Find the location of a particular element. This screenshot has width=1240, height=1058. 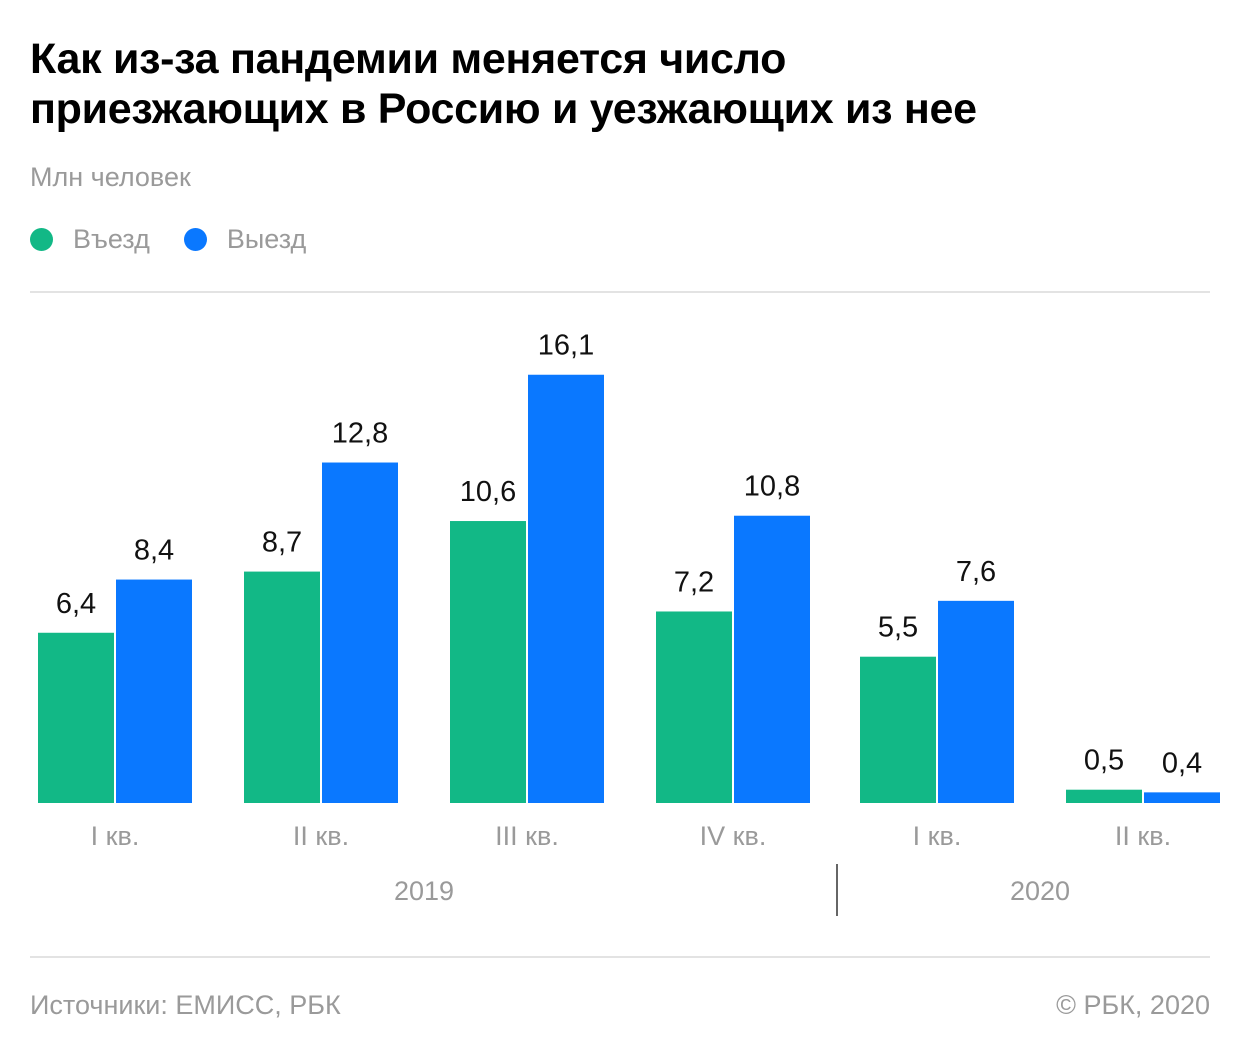

value-label-entry-0: 6,4 is located at coordinates (76, 604).